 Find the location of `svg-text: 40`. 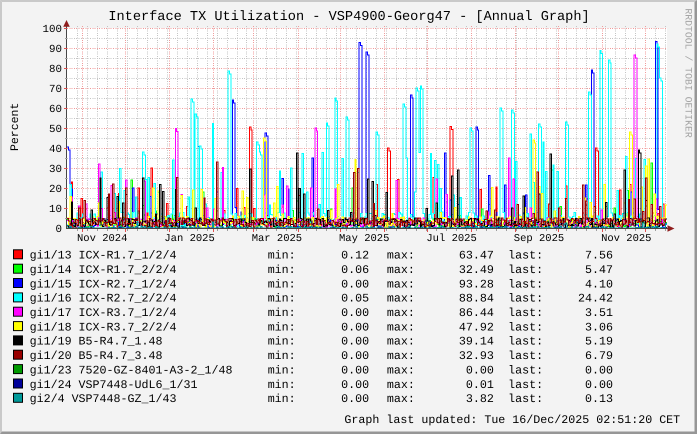

svg-text: 40 is located at coordinates (55, 150).